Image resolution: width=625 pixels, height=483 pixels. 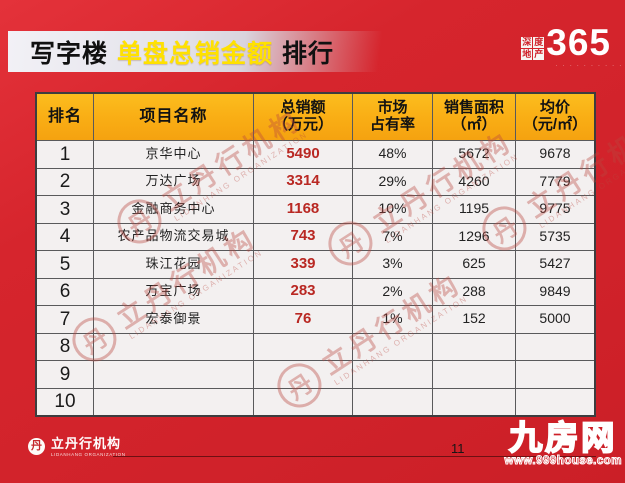 I want to click on organization-name: 立丹行机构, so click(x=86, y=443).